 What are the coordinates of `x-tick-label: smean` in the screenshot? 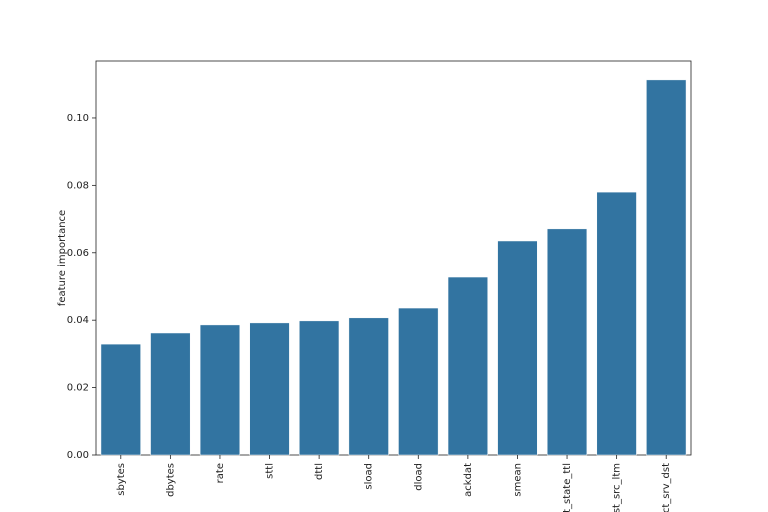 It's located at (517, 480).